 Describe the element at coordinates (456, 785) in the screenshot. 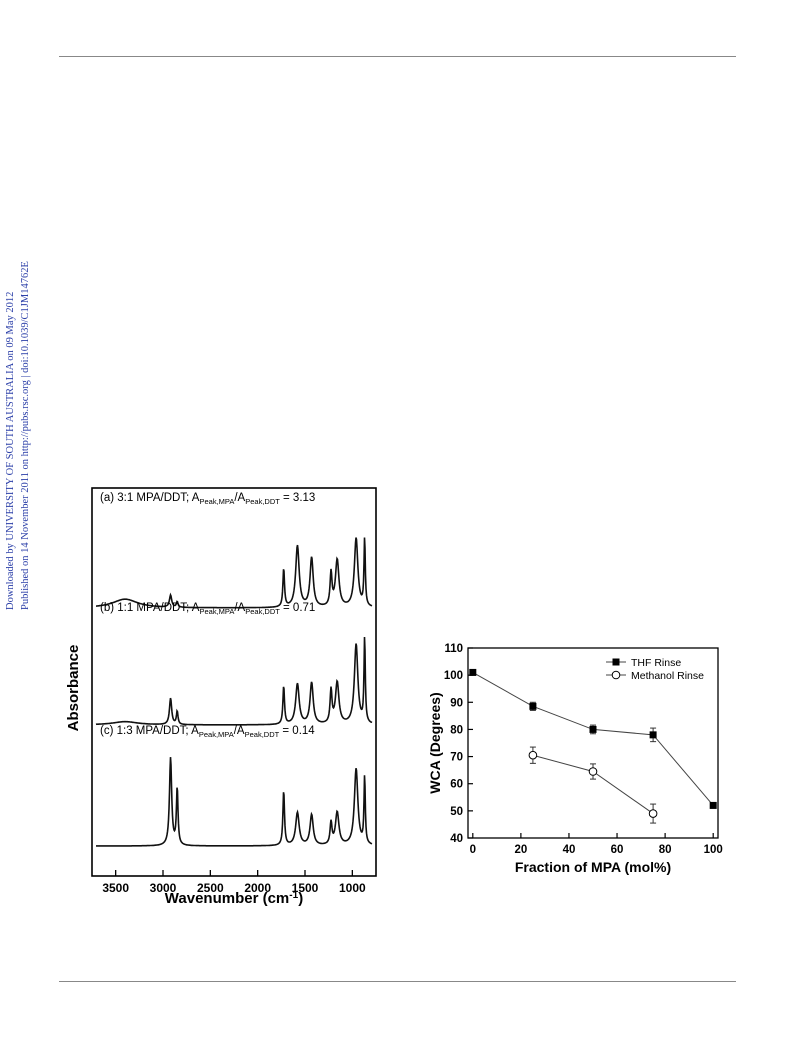

I see `wca-y-tick-label: 60` at that location.